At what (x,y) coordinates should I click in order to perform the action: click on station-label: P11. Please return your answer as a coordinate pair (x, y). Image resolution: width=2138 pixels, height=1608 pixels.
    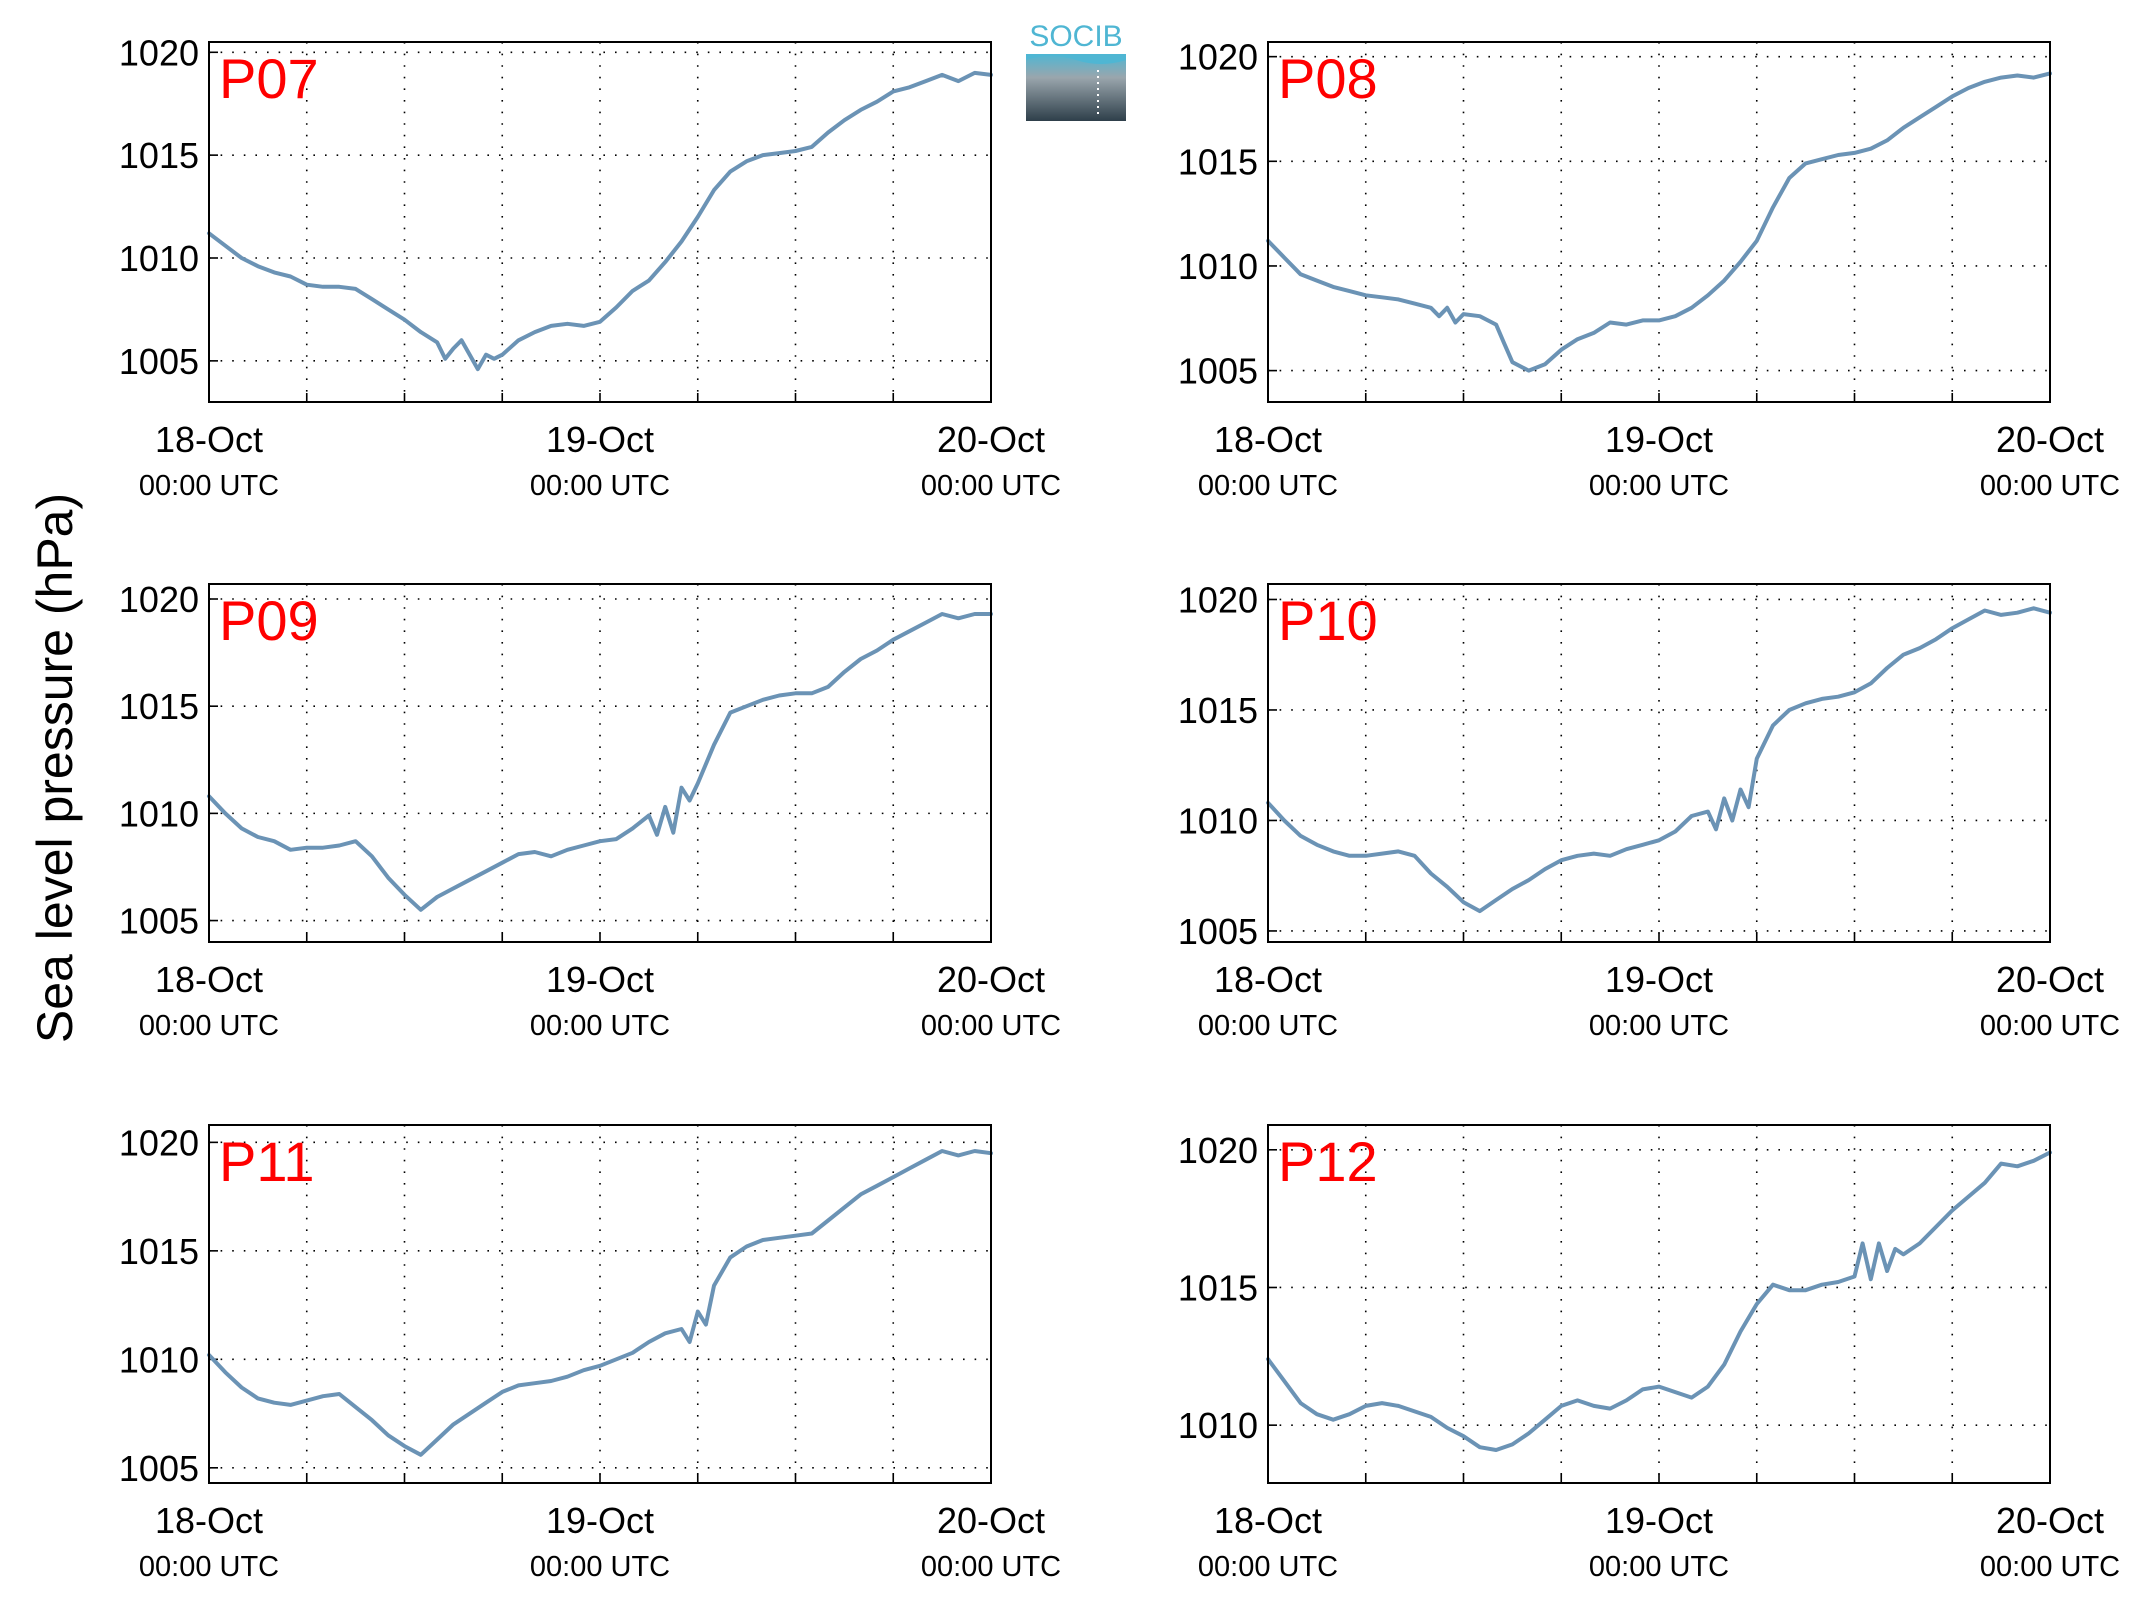
    Looking at the image, I should click on (266, 1161).